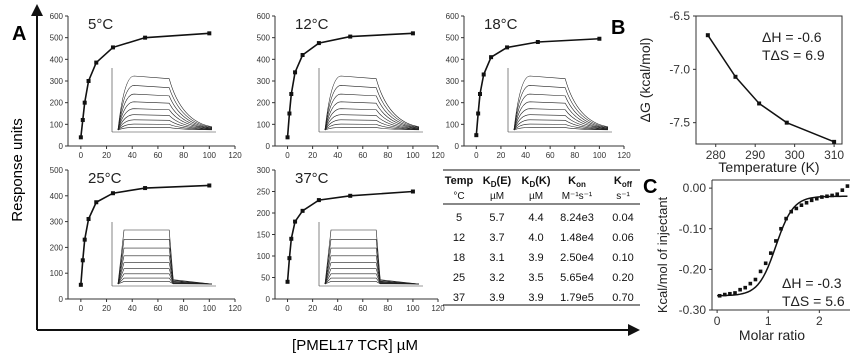 The width and height of the screenshot is (850, 358). What do you see at coordinates (695, 188) in the screenshot?
I see `y-tick-label: 0.00` at bounding box center [695, 188].